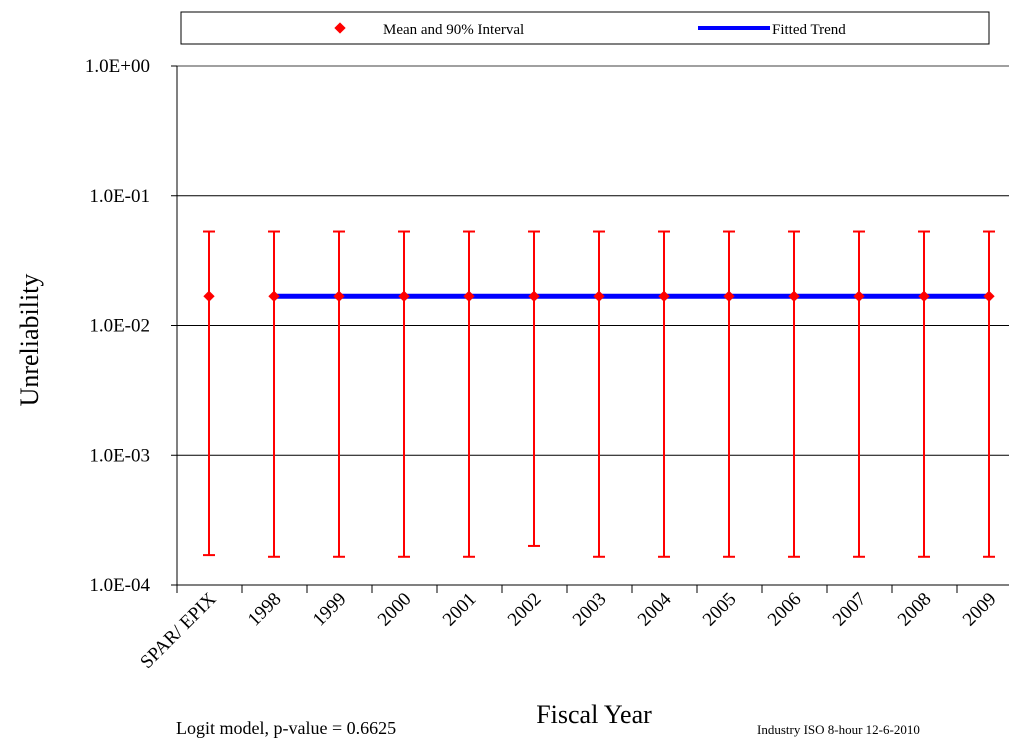 The width and height of the screenshot is (1011, 739). I want to click on y-tick-labels: 1.0E+00 1.0E-01 1.0E-02 1.0E-03 1.0E-04, so click(118, 326).